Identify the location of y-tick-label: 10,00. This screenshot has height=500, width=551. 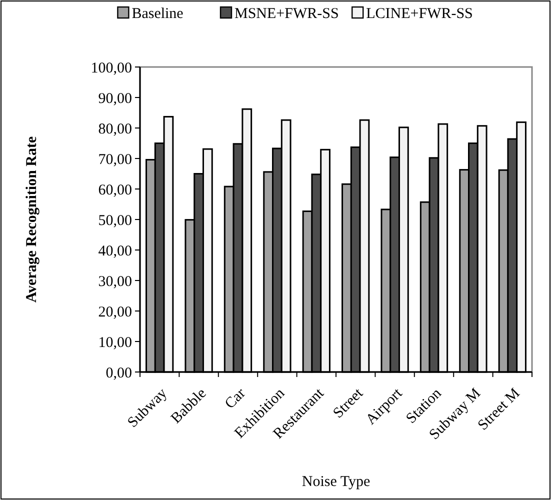
(115, 342).